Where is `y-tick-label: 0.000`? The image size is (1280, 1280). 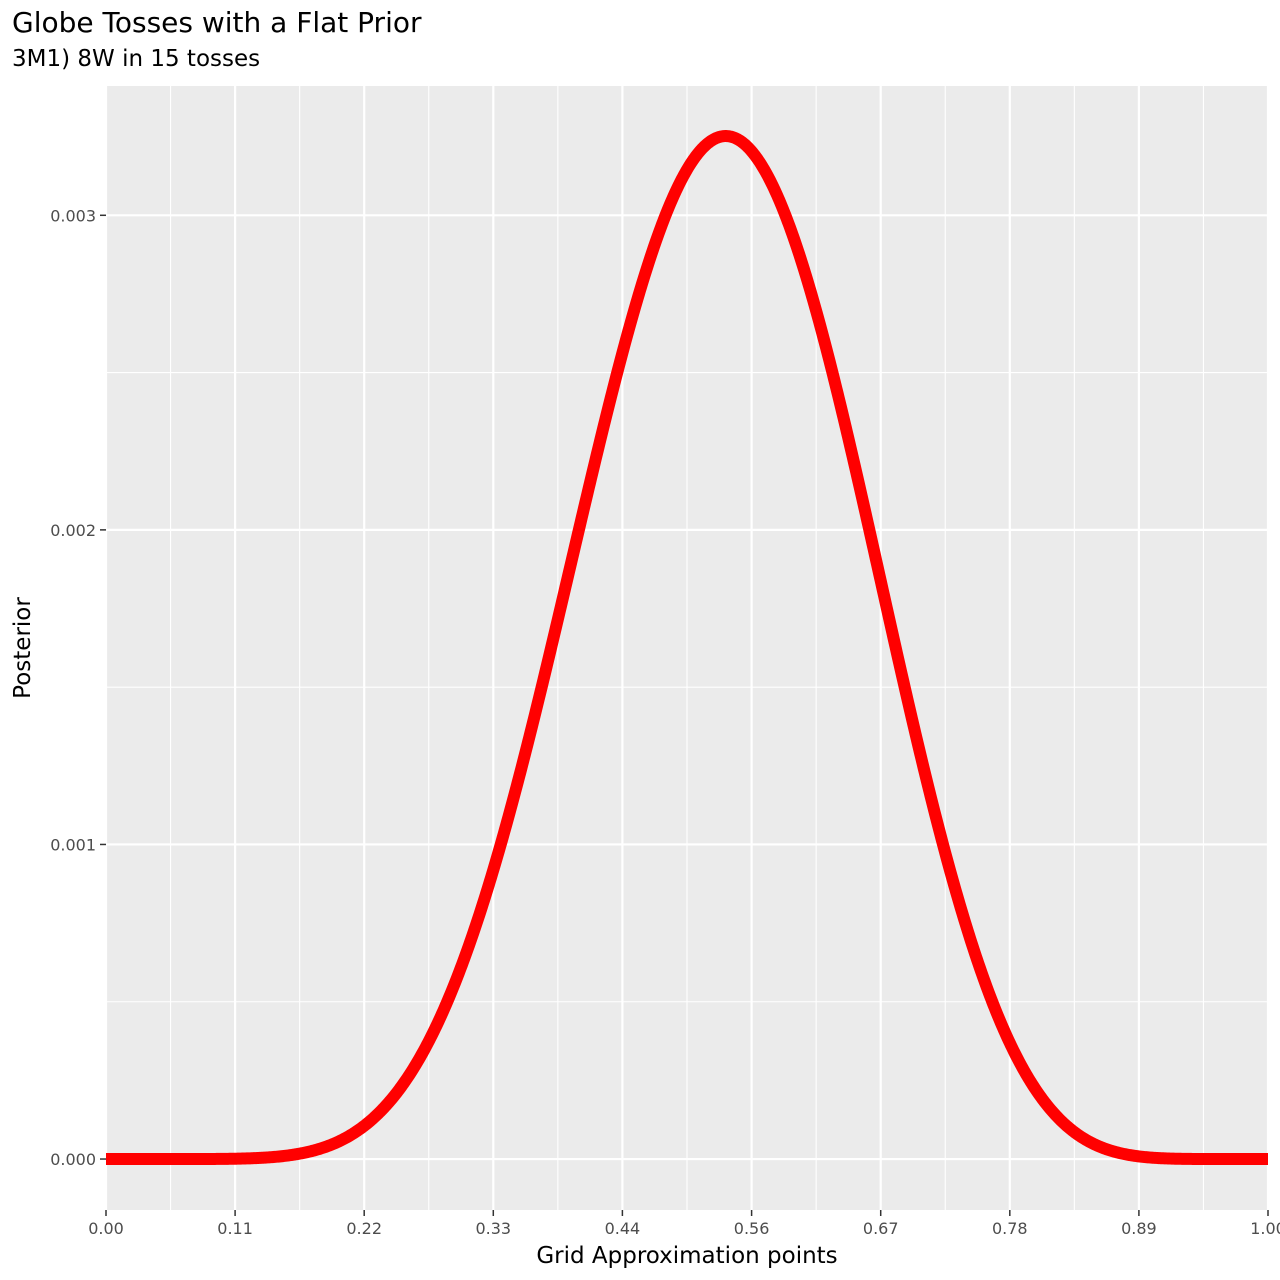 y-tick-label: 0.000 is located at coordinates (73, 1159).